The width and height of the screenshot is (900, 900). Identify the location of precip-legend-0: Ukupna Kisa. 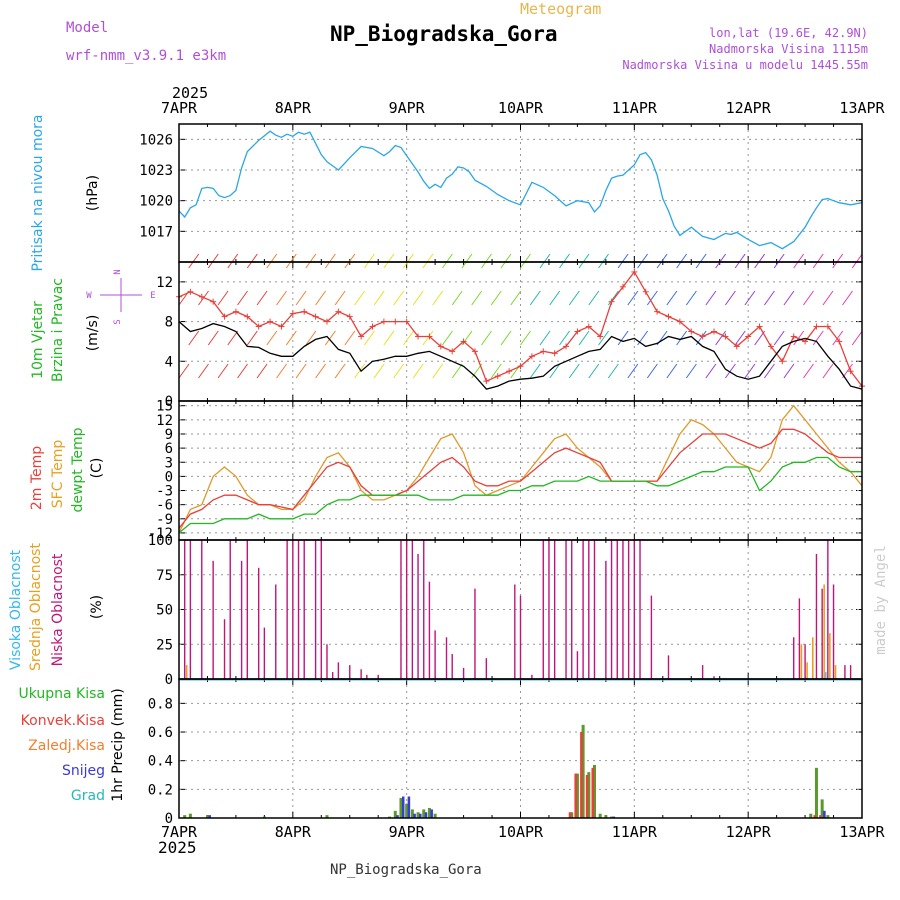
(61, 694).